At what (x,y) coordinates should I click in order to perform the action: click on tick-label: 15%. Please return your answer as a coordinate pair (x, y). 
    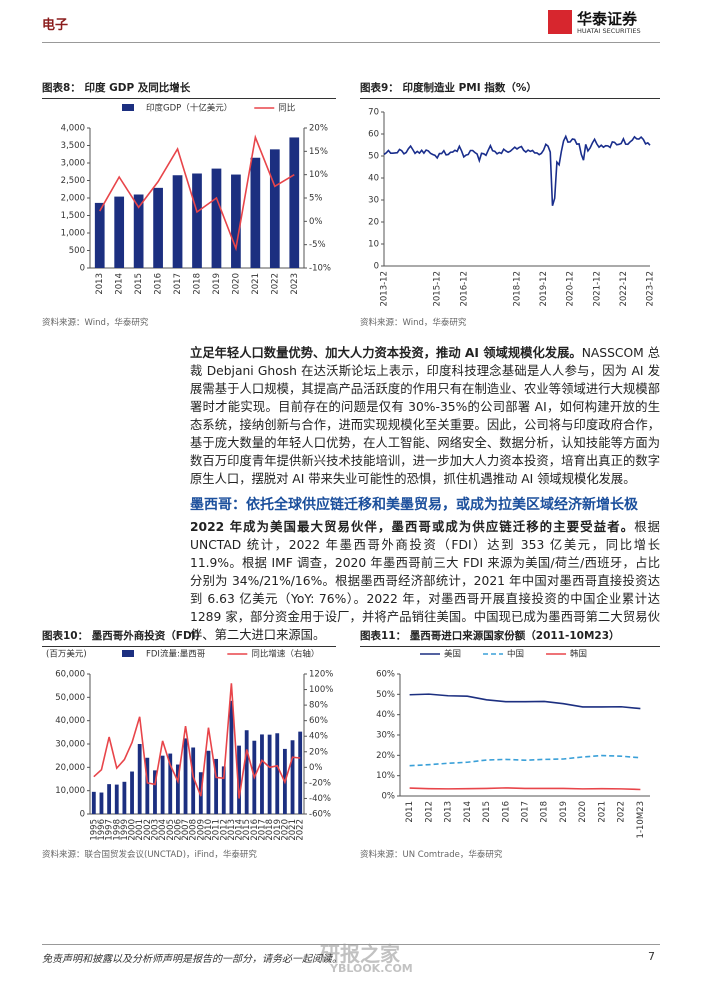
    Looking at the image, I should click on (318, 152).